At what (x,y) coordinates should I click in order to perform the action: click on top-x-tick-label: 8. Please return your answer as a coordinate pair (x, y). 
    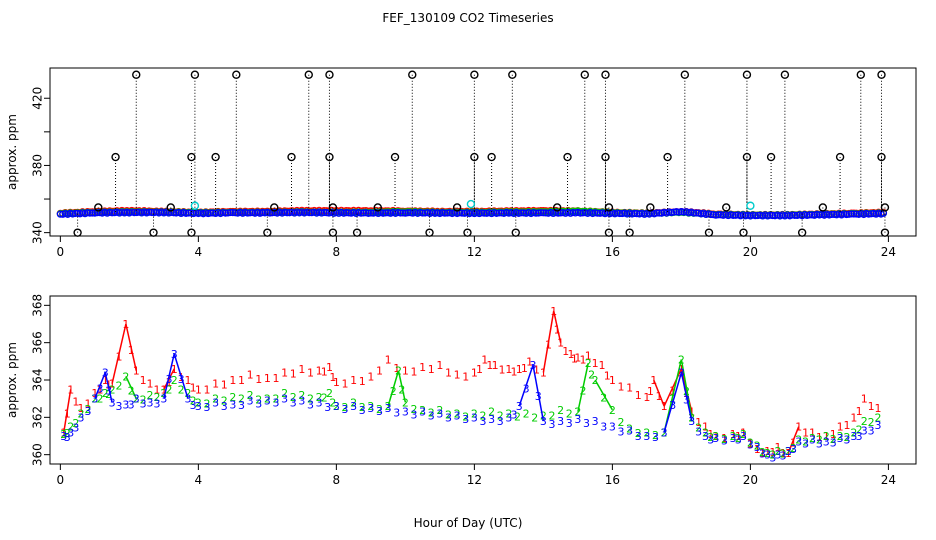
    Looking at the image, I should click on (337, 252).